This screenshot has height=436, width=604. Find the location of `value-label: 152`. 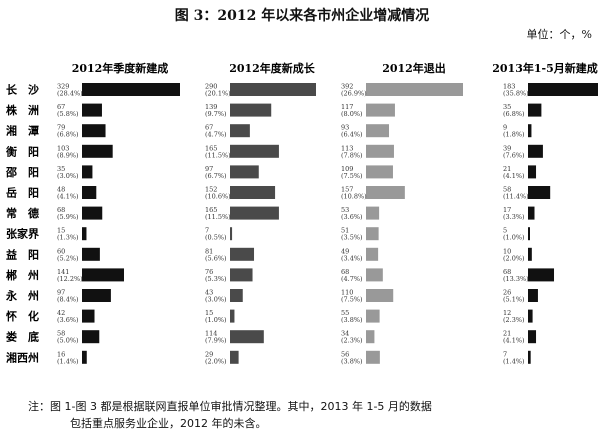

value-label: 152 is located at coordinates (211, 190).